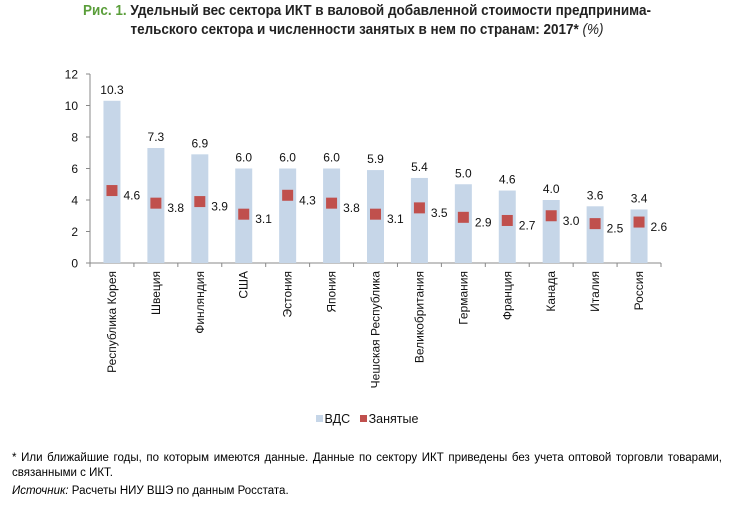 This screenshot has width=734, height=511. I want to click on marker-value-label: 3.5, so click(439, 213).